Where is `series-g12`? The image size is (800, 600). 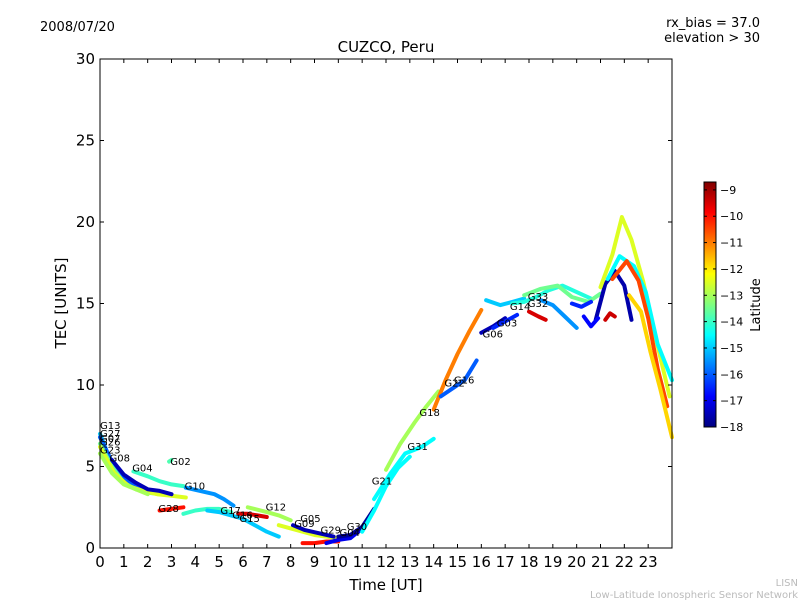
series-g12 is located at coordinates (269, 514).